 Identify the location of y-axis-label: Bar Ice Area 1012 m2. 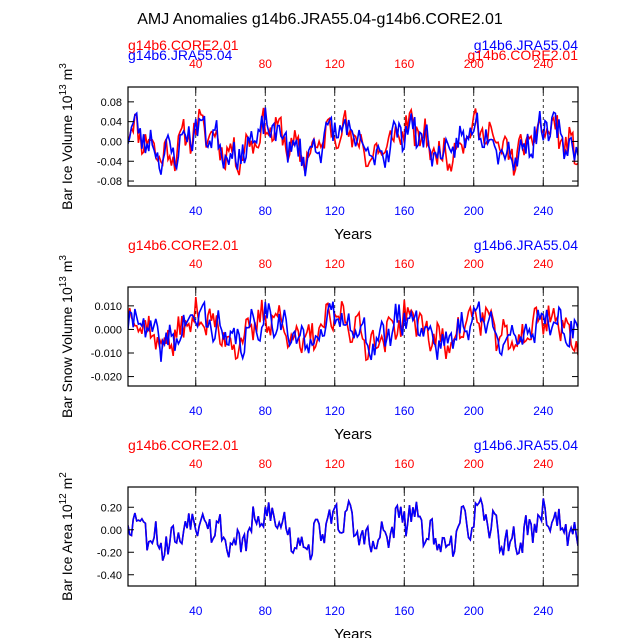
(66, 536).